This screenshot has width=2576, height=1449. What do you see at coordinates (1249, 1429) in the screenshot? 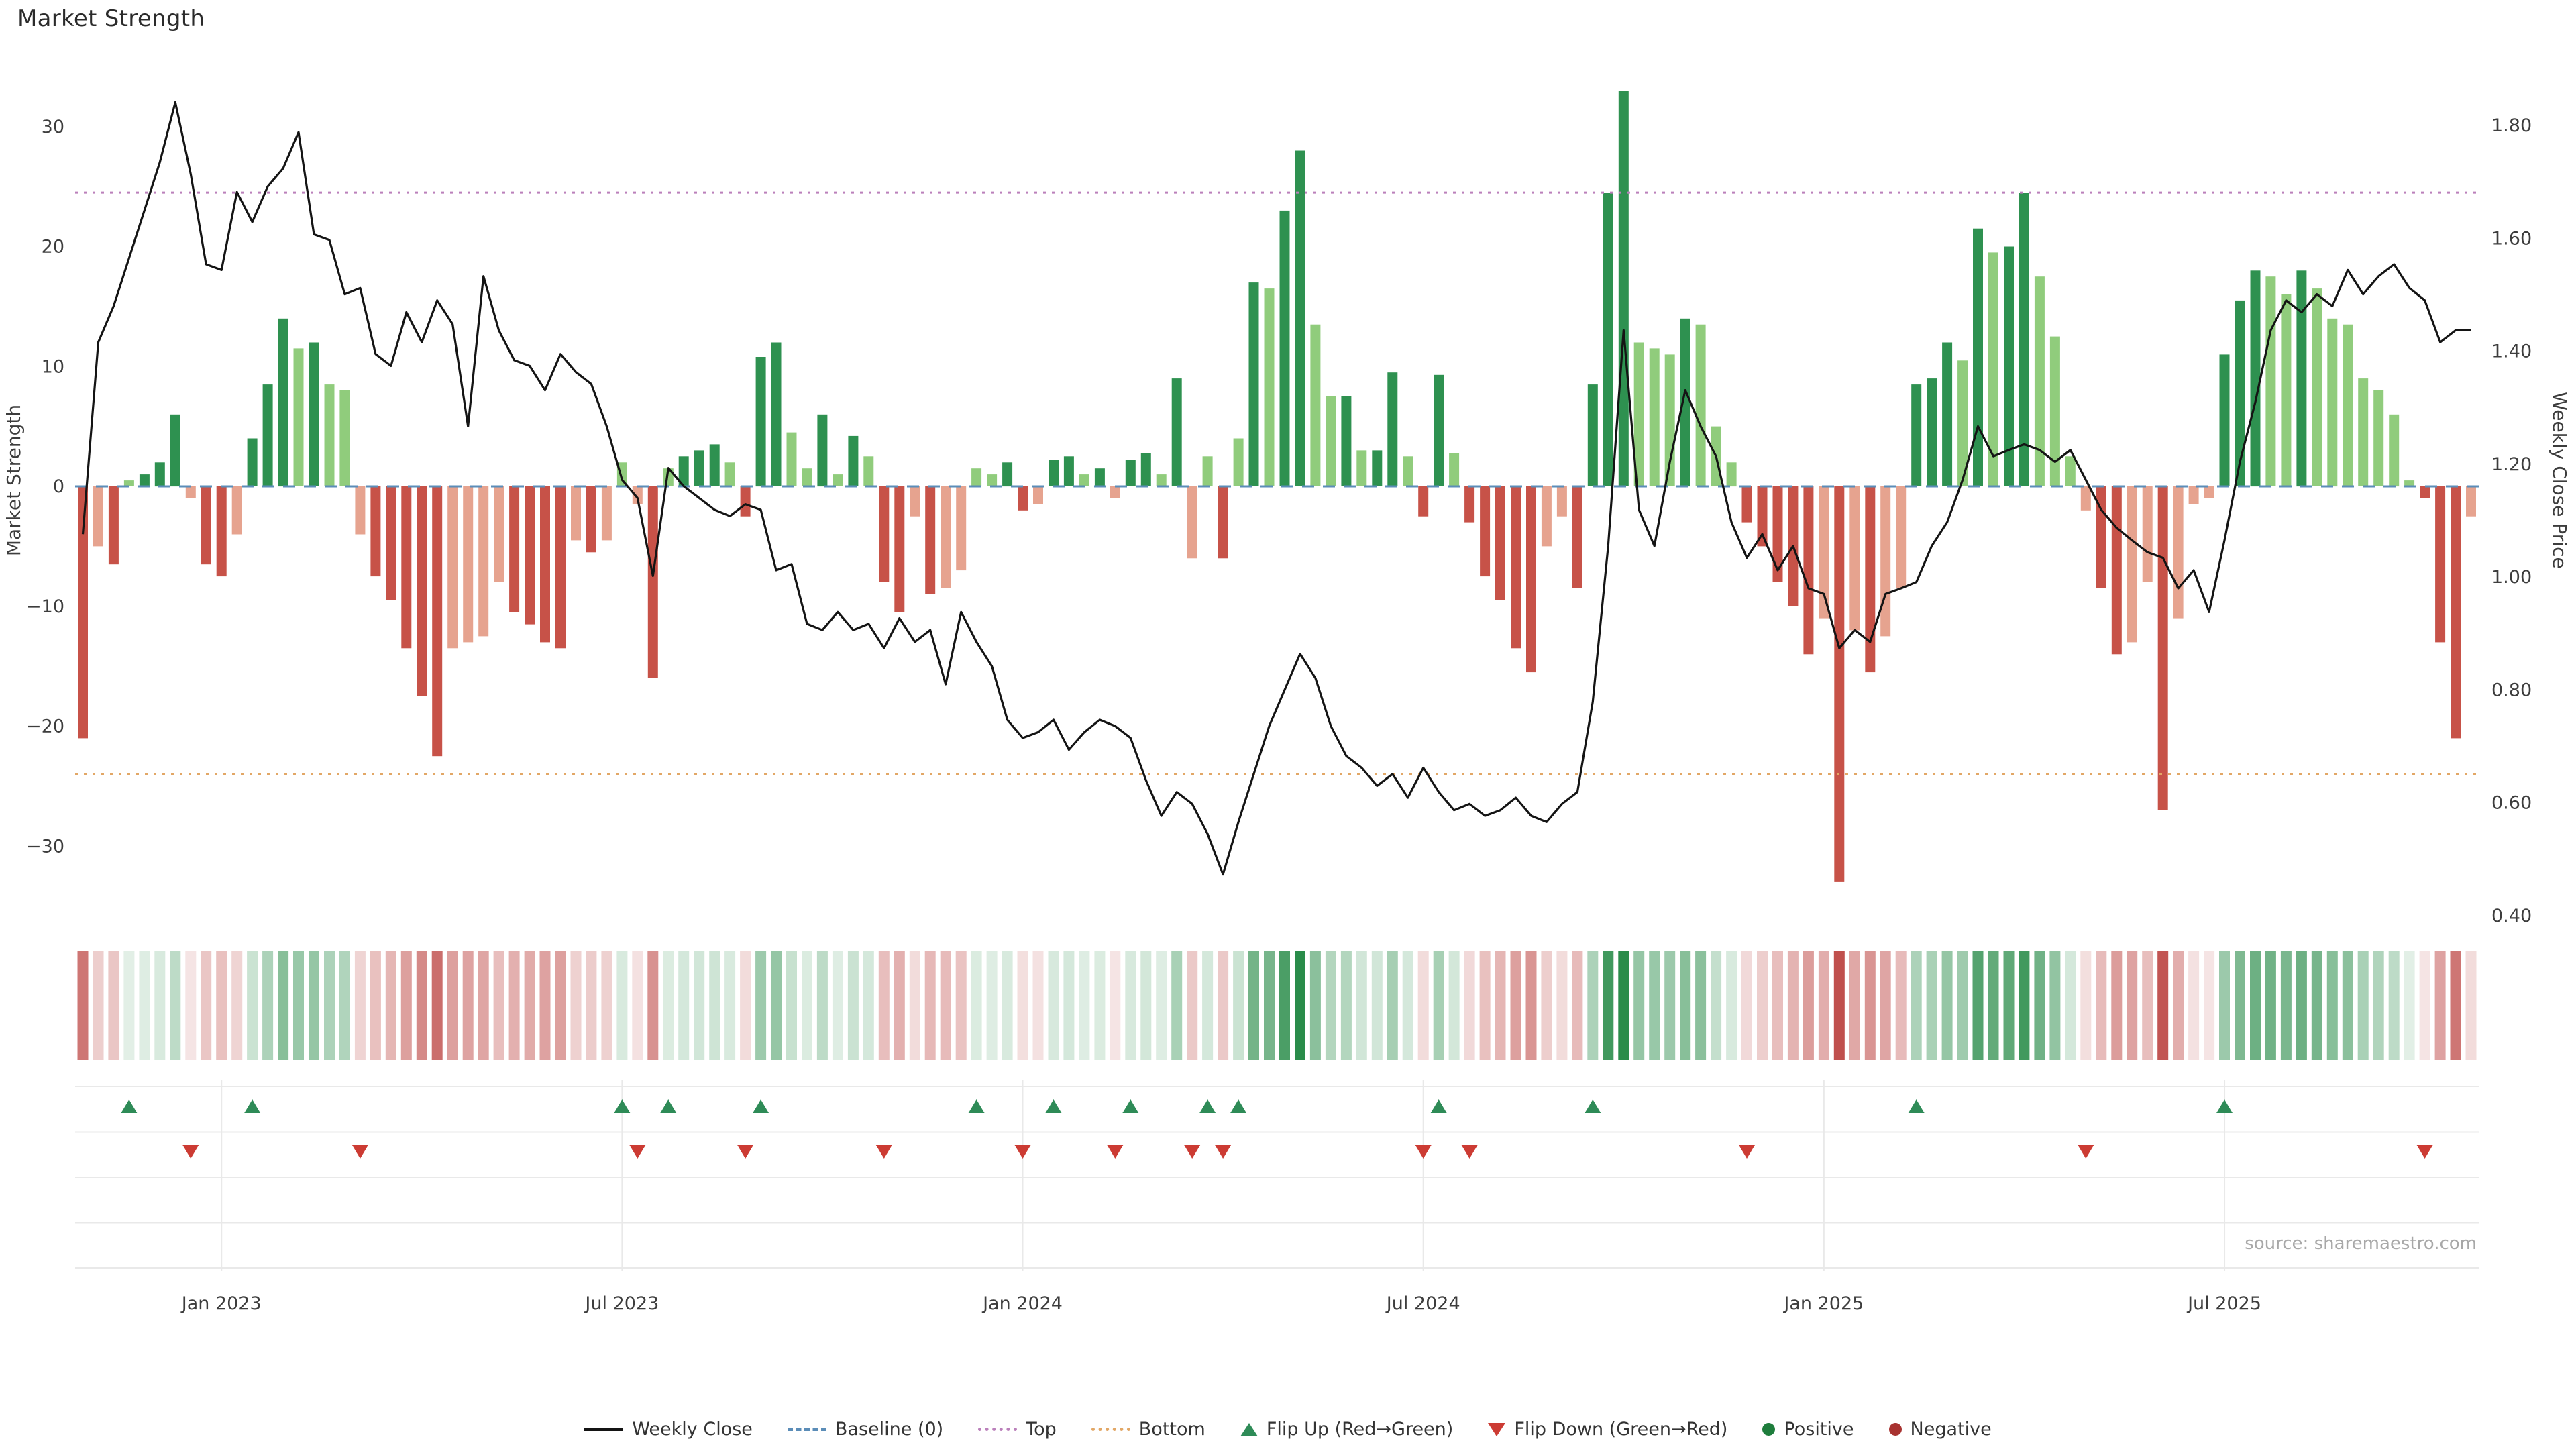
I see `flip-up-icon` at bounding box center [1249, 1429].